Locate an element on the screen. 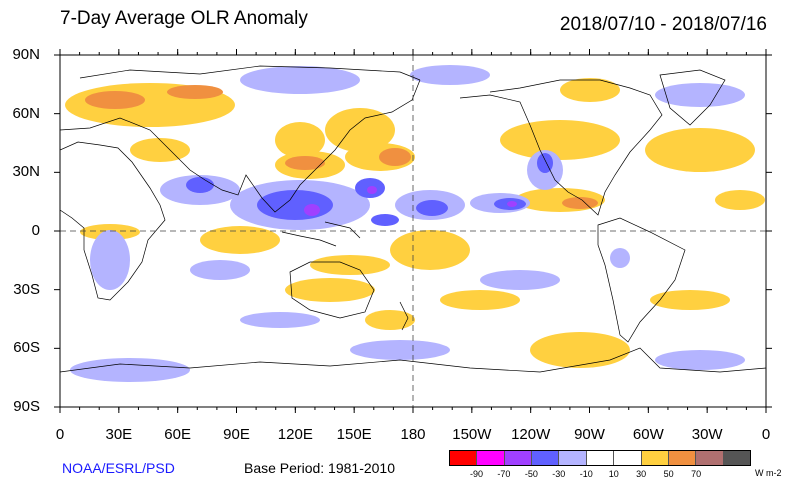 The width and height of the screenshot is (789, 493). longitude-label: 60W is located at coordinates (648, 434).